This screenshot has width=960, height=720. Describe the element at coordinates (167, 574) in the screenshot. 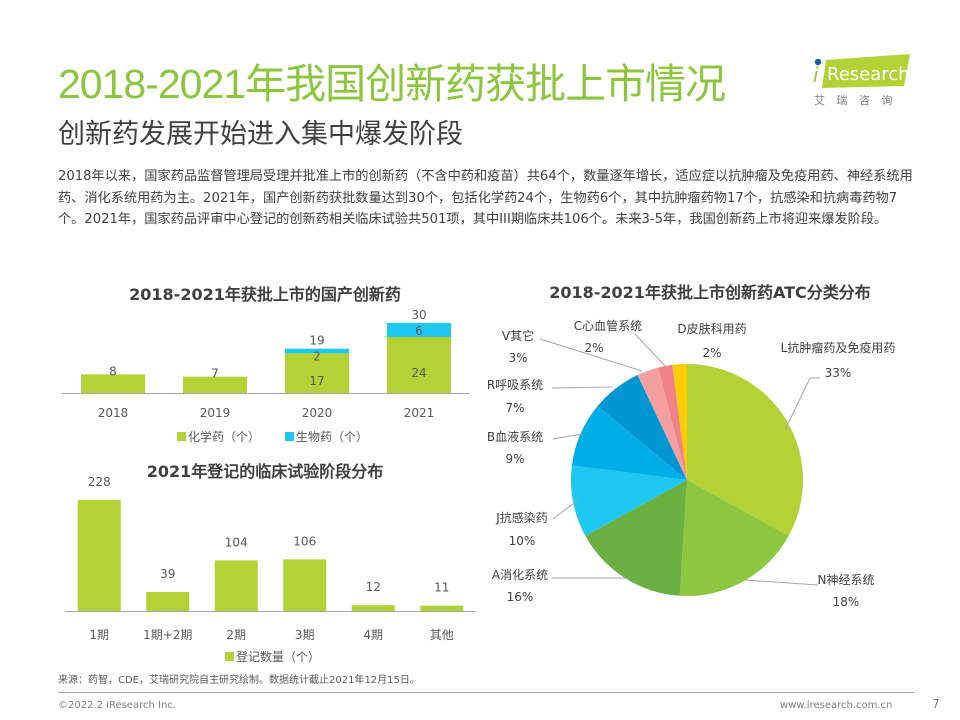

I see `chart2-value-label: 39` at that location.